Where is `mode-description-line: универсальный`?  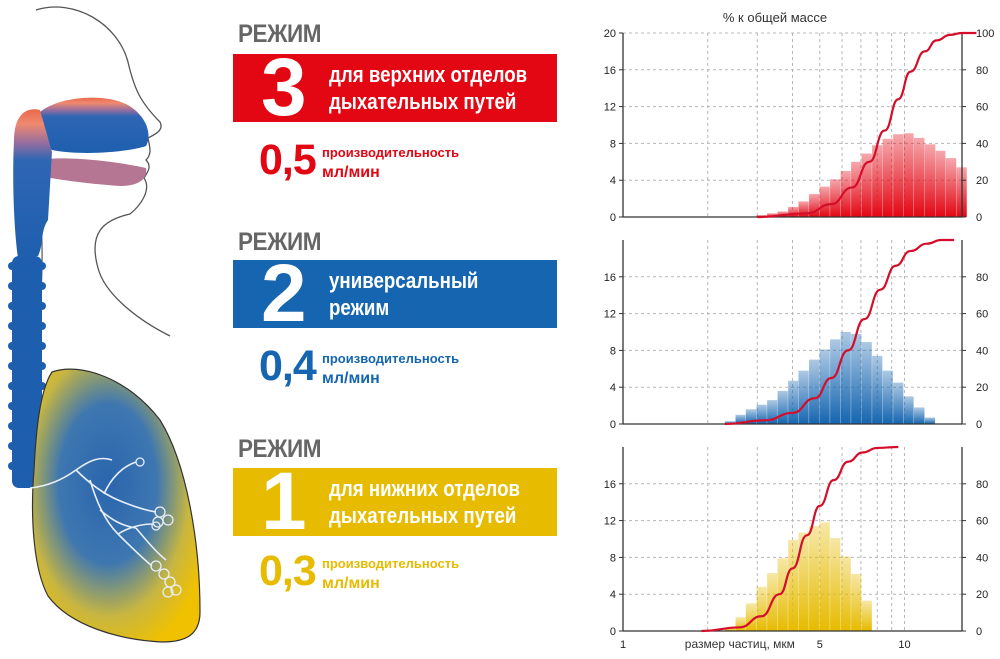 mode-description-line: универсальный is located at coordinates (404, 280).